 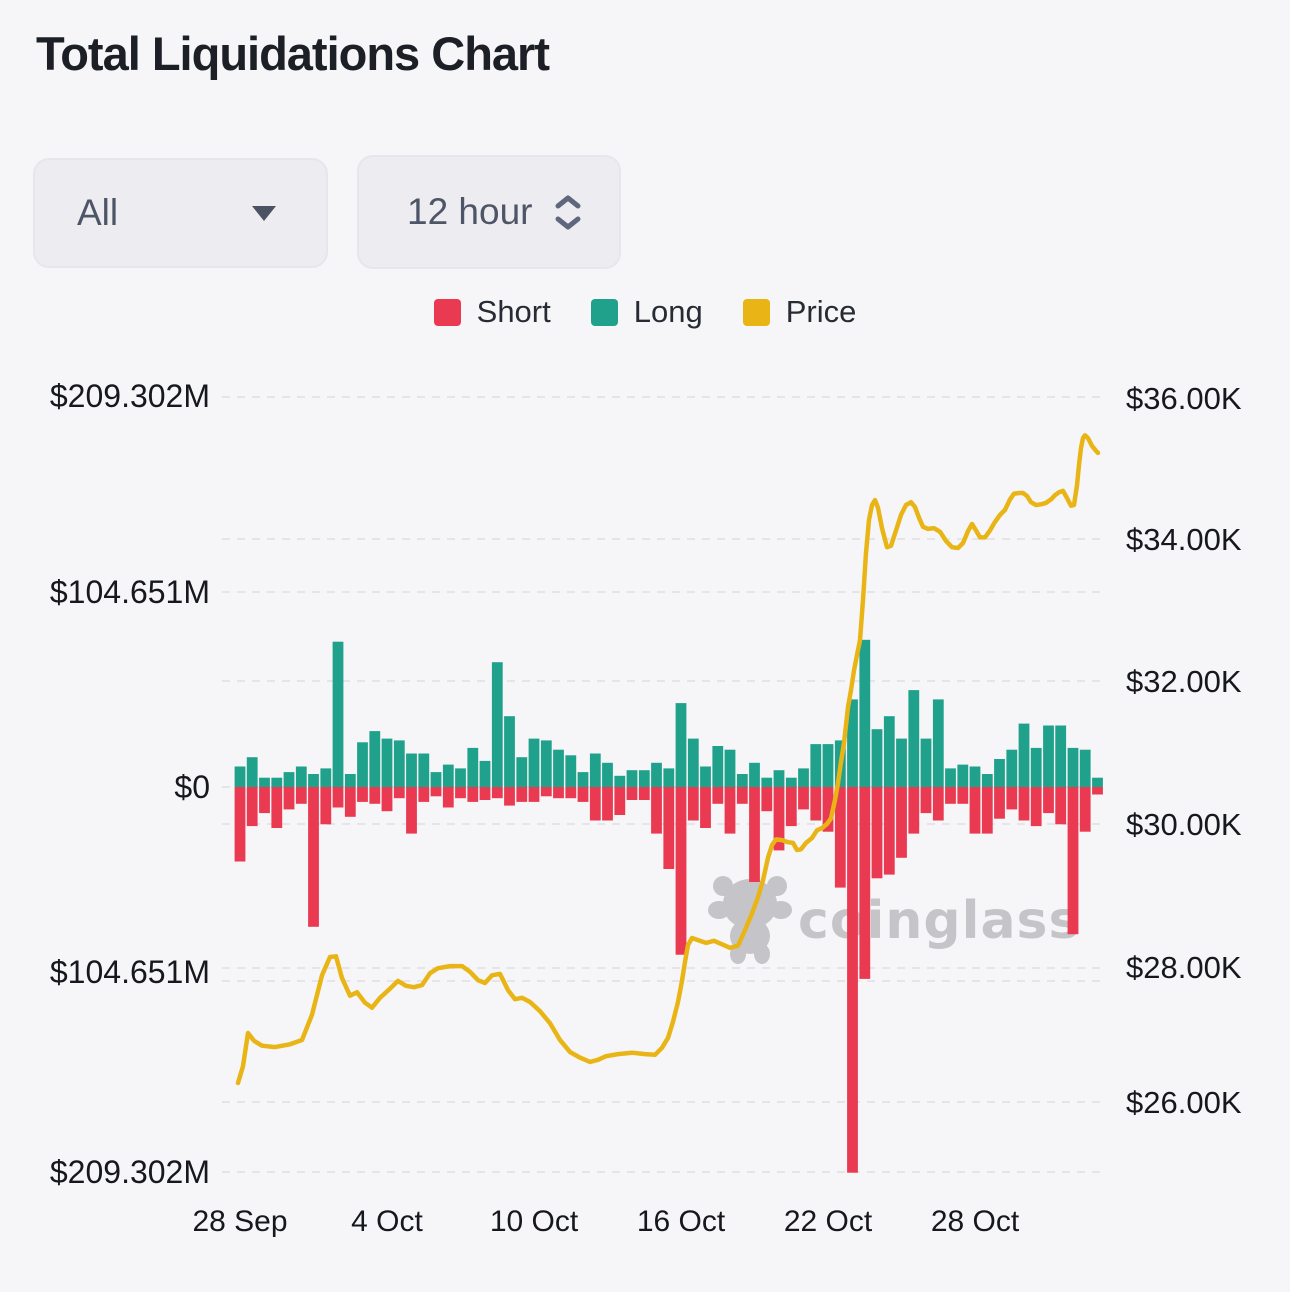 I want to click on interval-dropdown: 12 hour, so click(x=489, y=212).